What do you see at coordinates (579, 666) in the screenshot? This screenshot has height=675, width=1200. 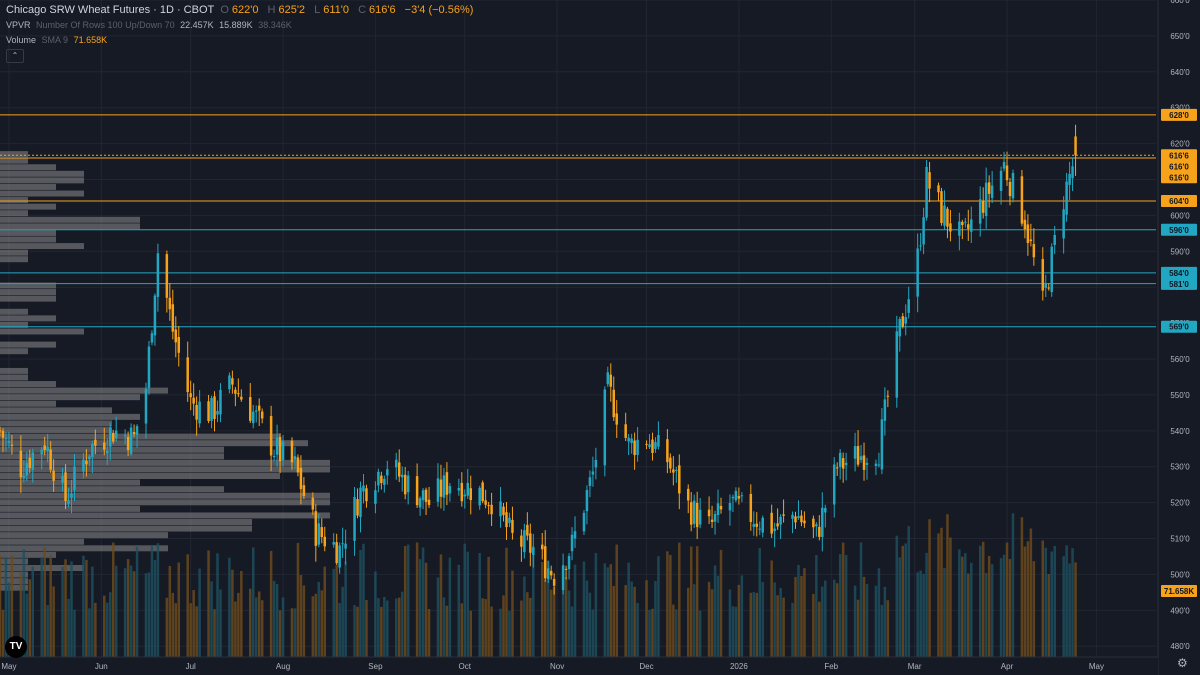 I see `time-axis-panel` at bounding box center [579, 666].